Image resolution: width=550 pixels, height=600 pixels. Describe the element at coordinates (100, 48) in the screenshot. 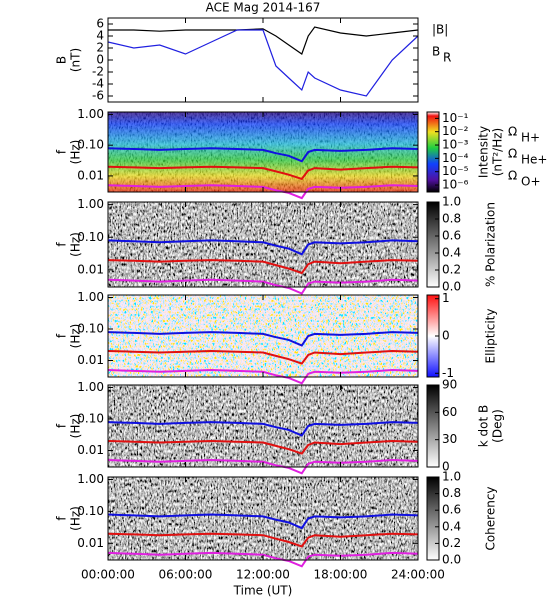

I see `y-tick-label: 2` at that location.